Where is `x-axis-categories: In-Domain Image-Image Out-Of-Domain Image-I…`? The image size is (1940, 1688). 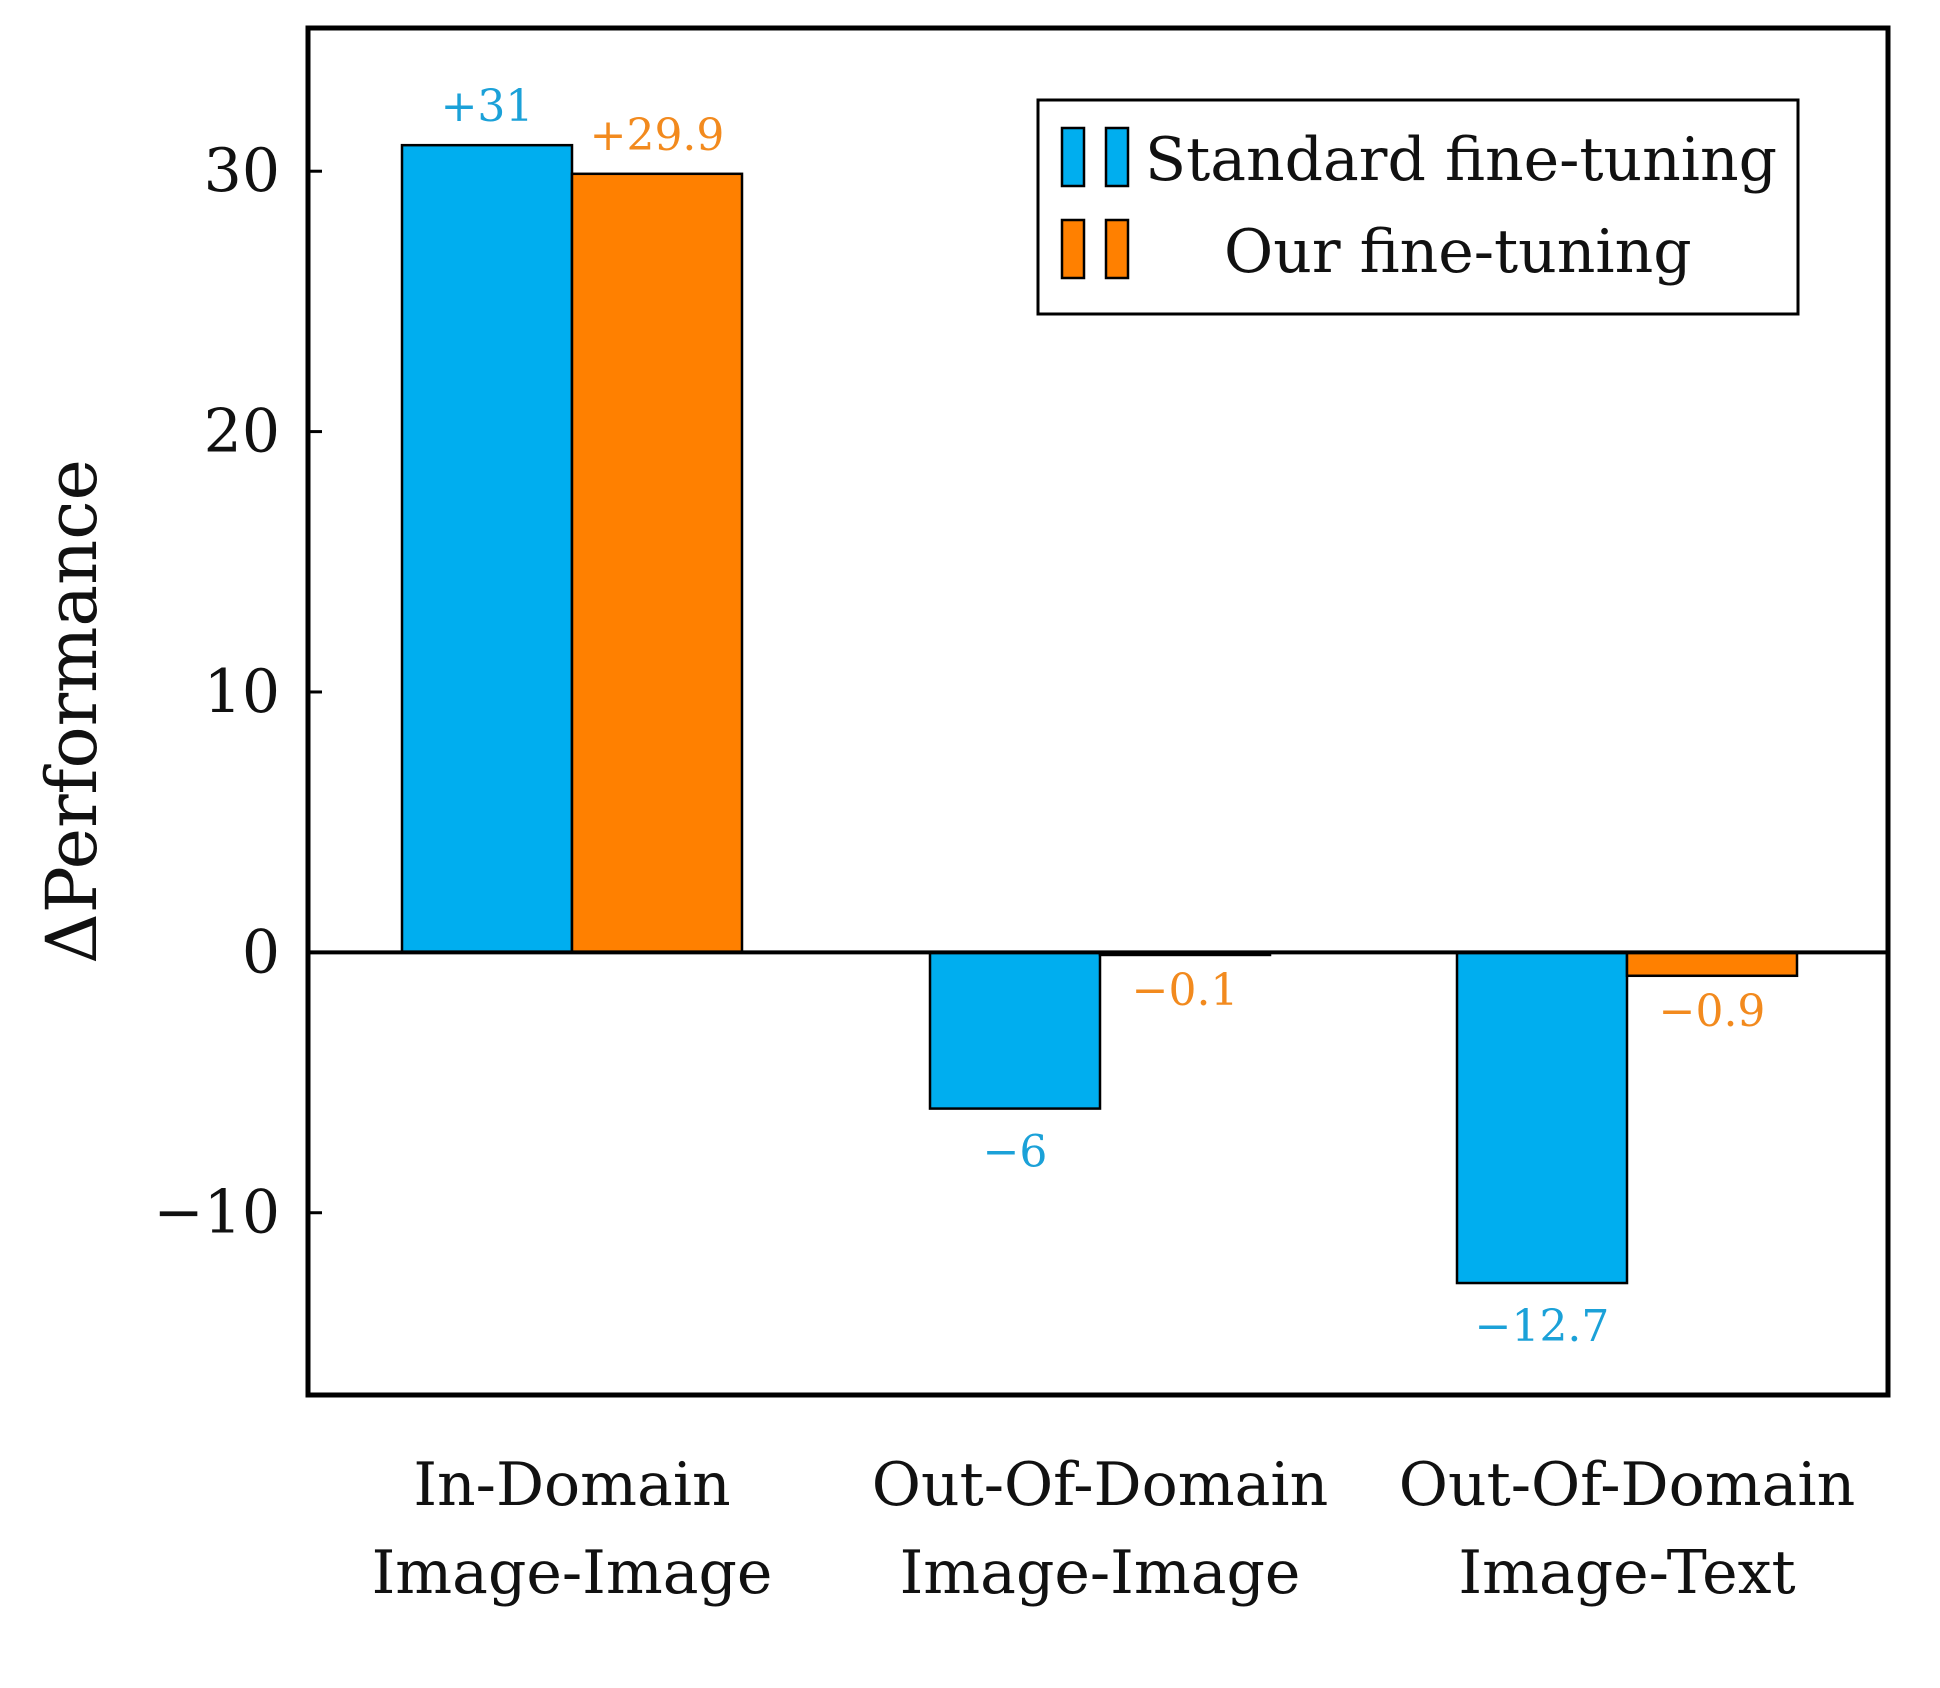 x-axis-categories: In-Domain Image-Image Out-Of-Domain Image-I… is located at coordinates (1114, 1529).